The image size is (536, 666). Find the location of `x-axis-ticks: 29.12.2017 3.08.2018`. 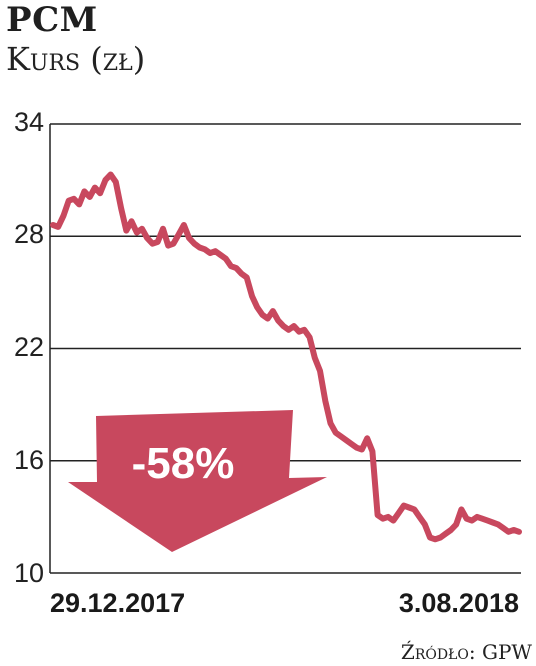

x-axis-ticks: 29.12.2017 3.08.2018 is located at coordinates (284, 603).